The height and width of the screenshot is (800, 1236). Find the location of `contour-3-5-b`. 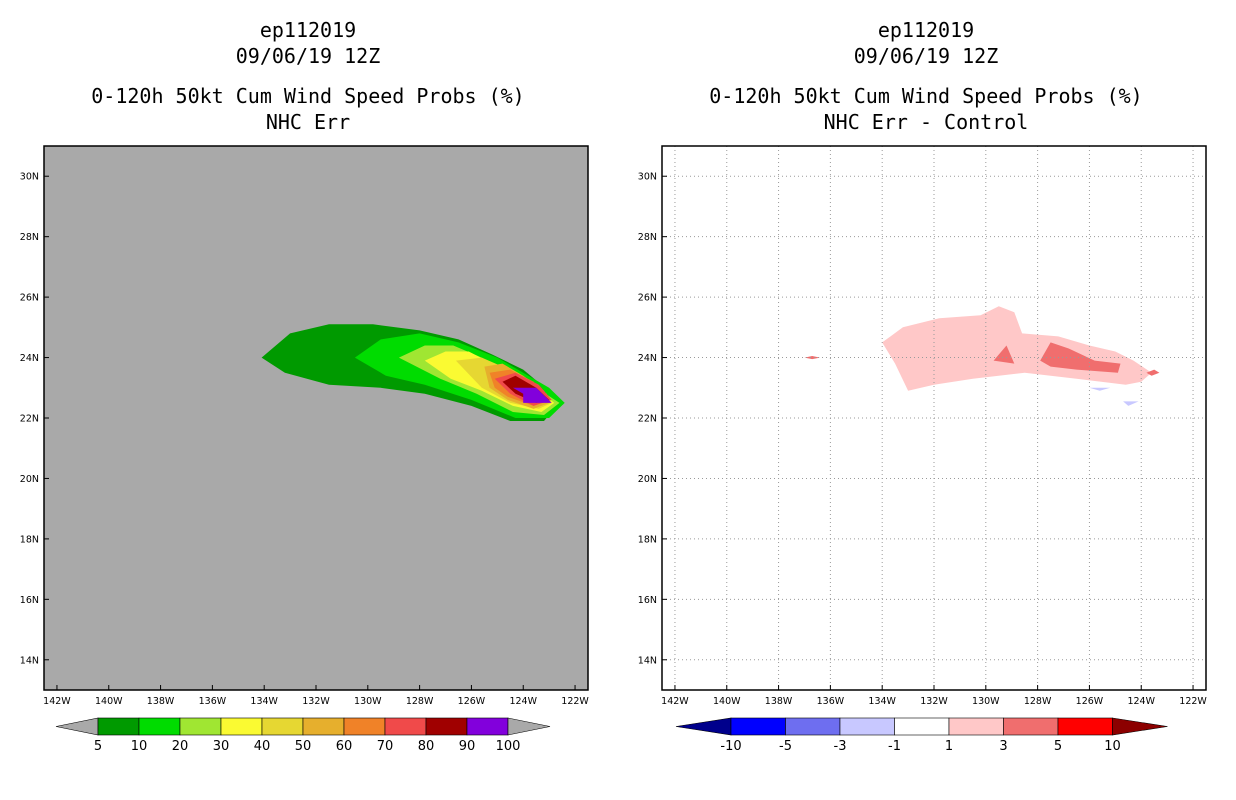

contour-3-5-b is located at coordinates (1080, 357).